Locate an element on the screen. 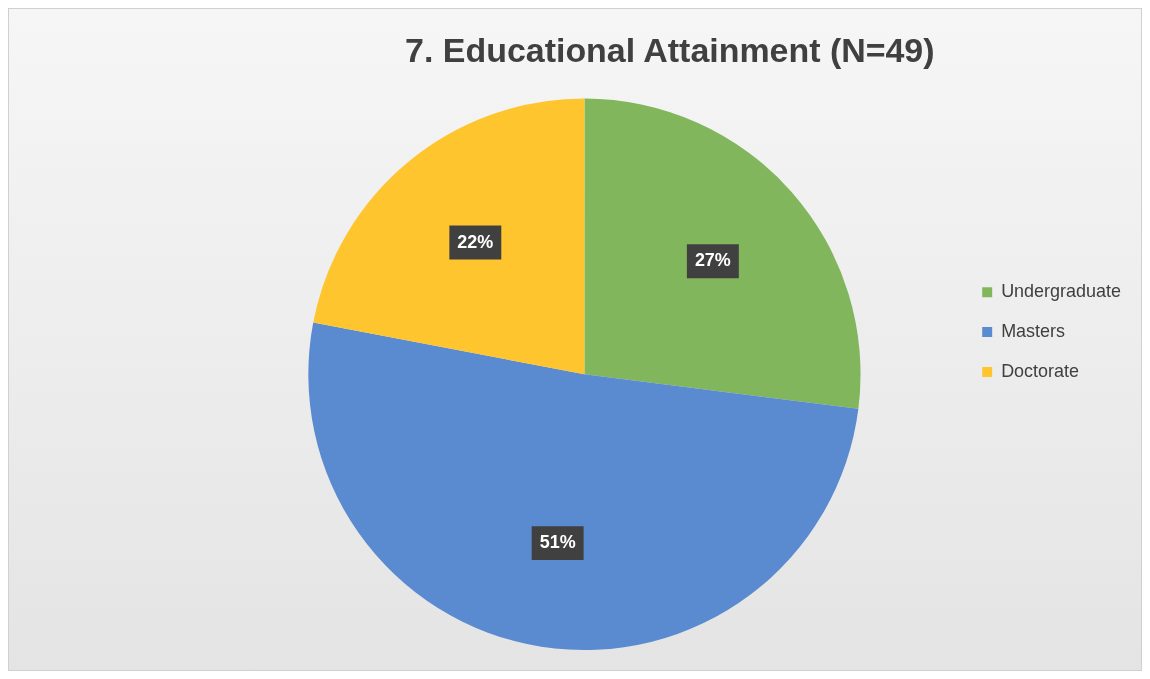 This screenshot has width=1150, height=679. legend-label: Masters is located at coordinates (1033, 330).